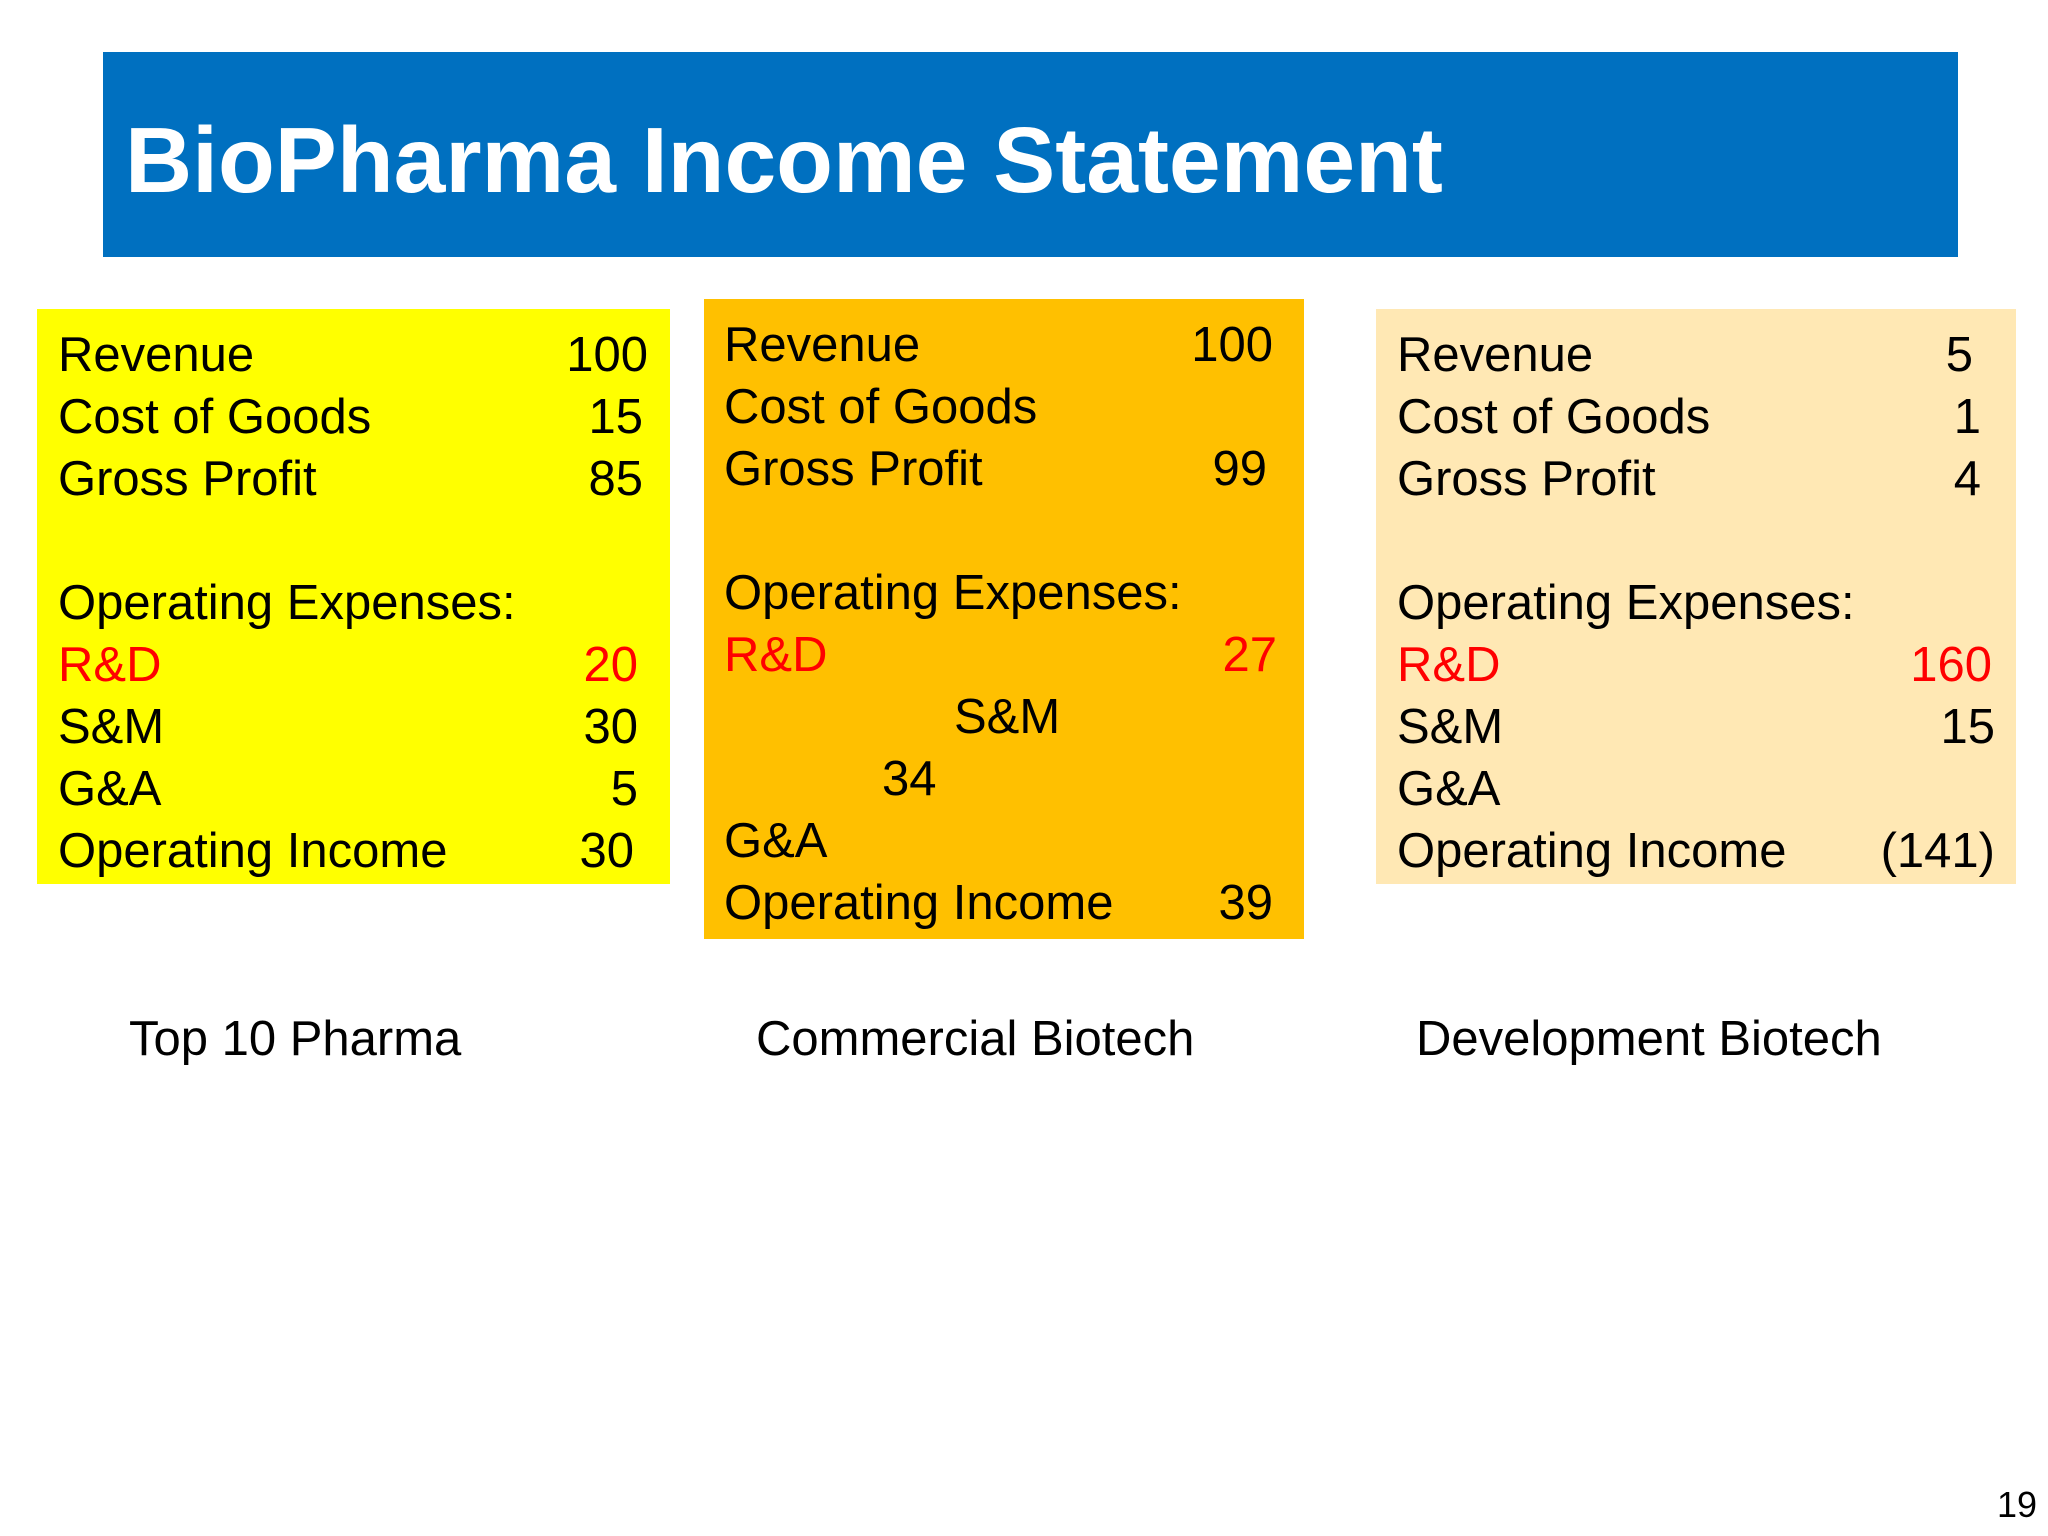 The width and height of the screenshot is (2048, 1536). Describe the element at coordinates (610, 665) in the screenshot. I see `rd-value: 20` at that location.